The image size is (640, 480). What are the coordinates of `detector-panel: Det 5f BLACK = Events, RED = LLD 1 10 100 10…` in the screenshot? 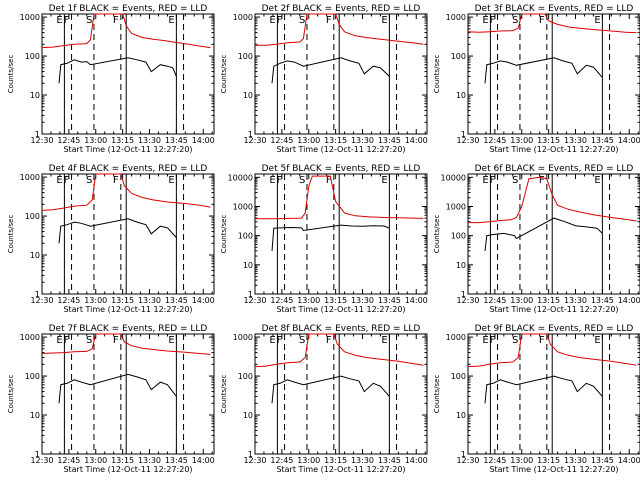 It's located at (324, 239).